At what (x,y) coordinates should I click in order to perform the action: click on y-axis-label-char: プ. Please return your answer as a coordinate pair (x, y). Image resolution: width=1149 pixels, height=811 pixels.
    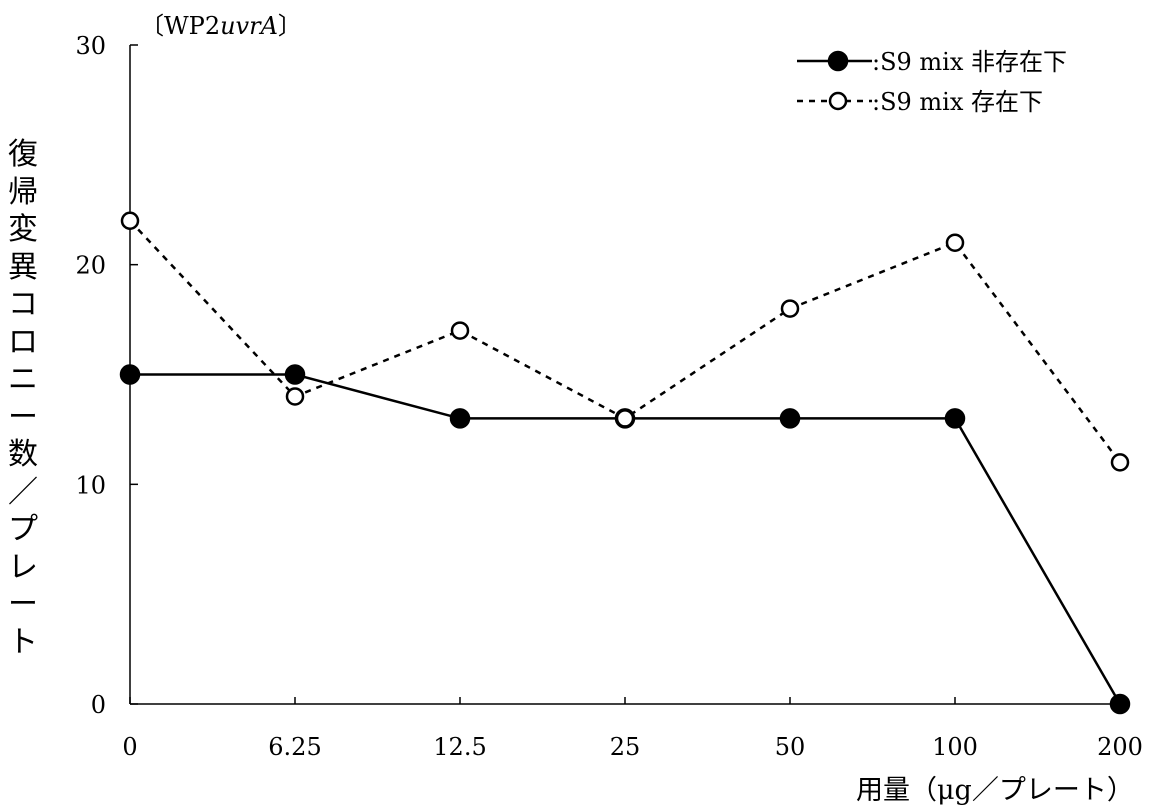
    Looking at the image, I should click on (23, 529).